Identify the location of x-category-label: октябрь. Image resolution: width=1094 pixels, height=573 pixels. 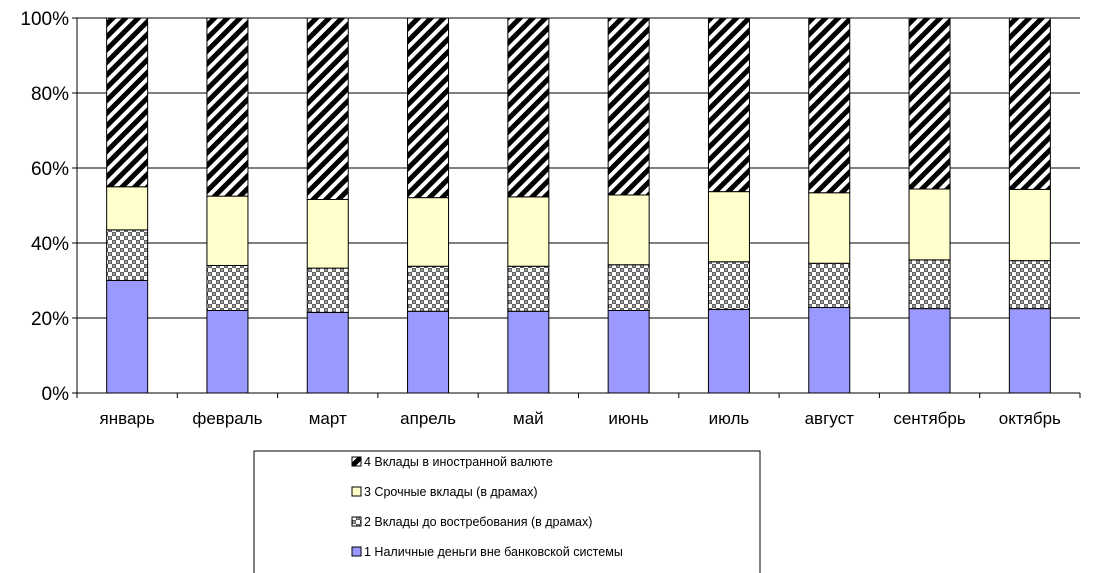
(1030, 418).